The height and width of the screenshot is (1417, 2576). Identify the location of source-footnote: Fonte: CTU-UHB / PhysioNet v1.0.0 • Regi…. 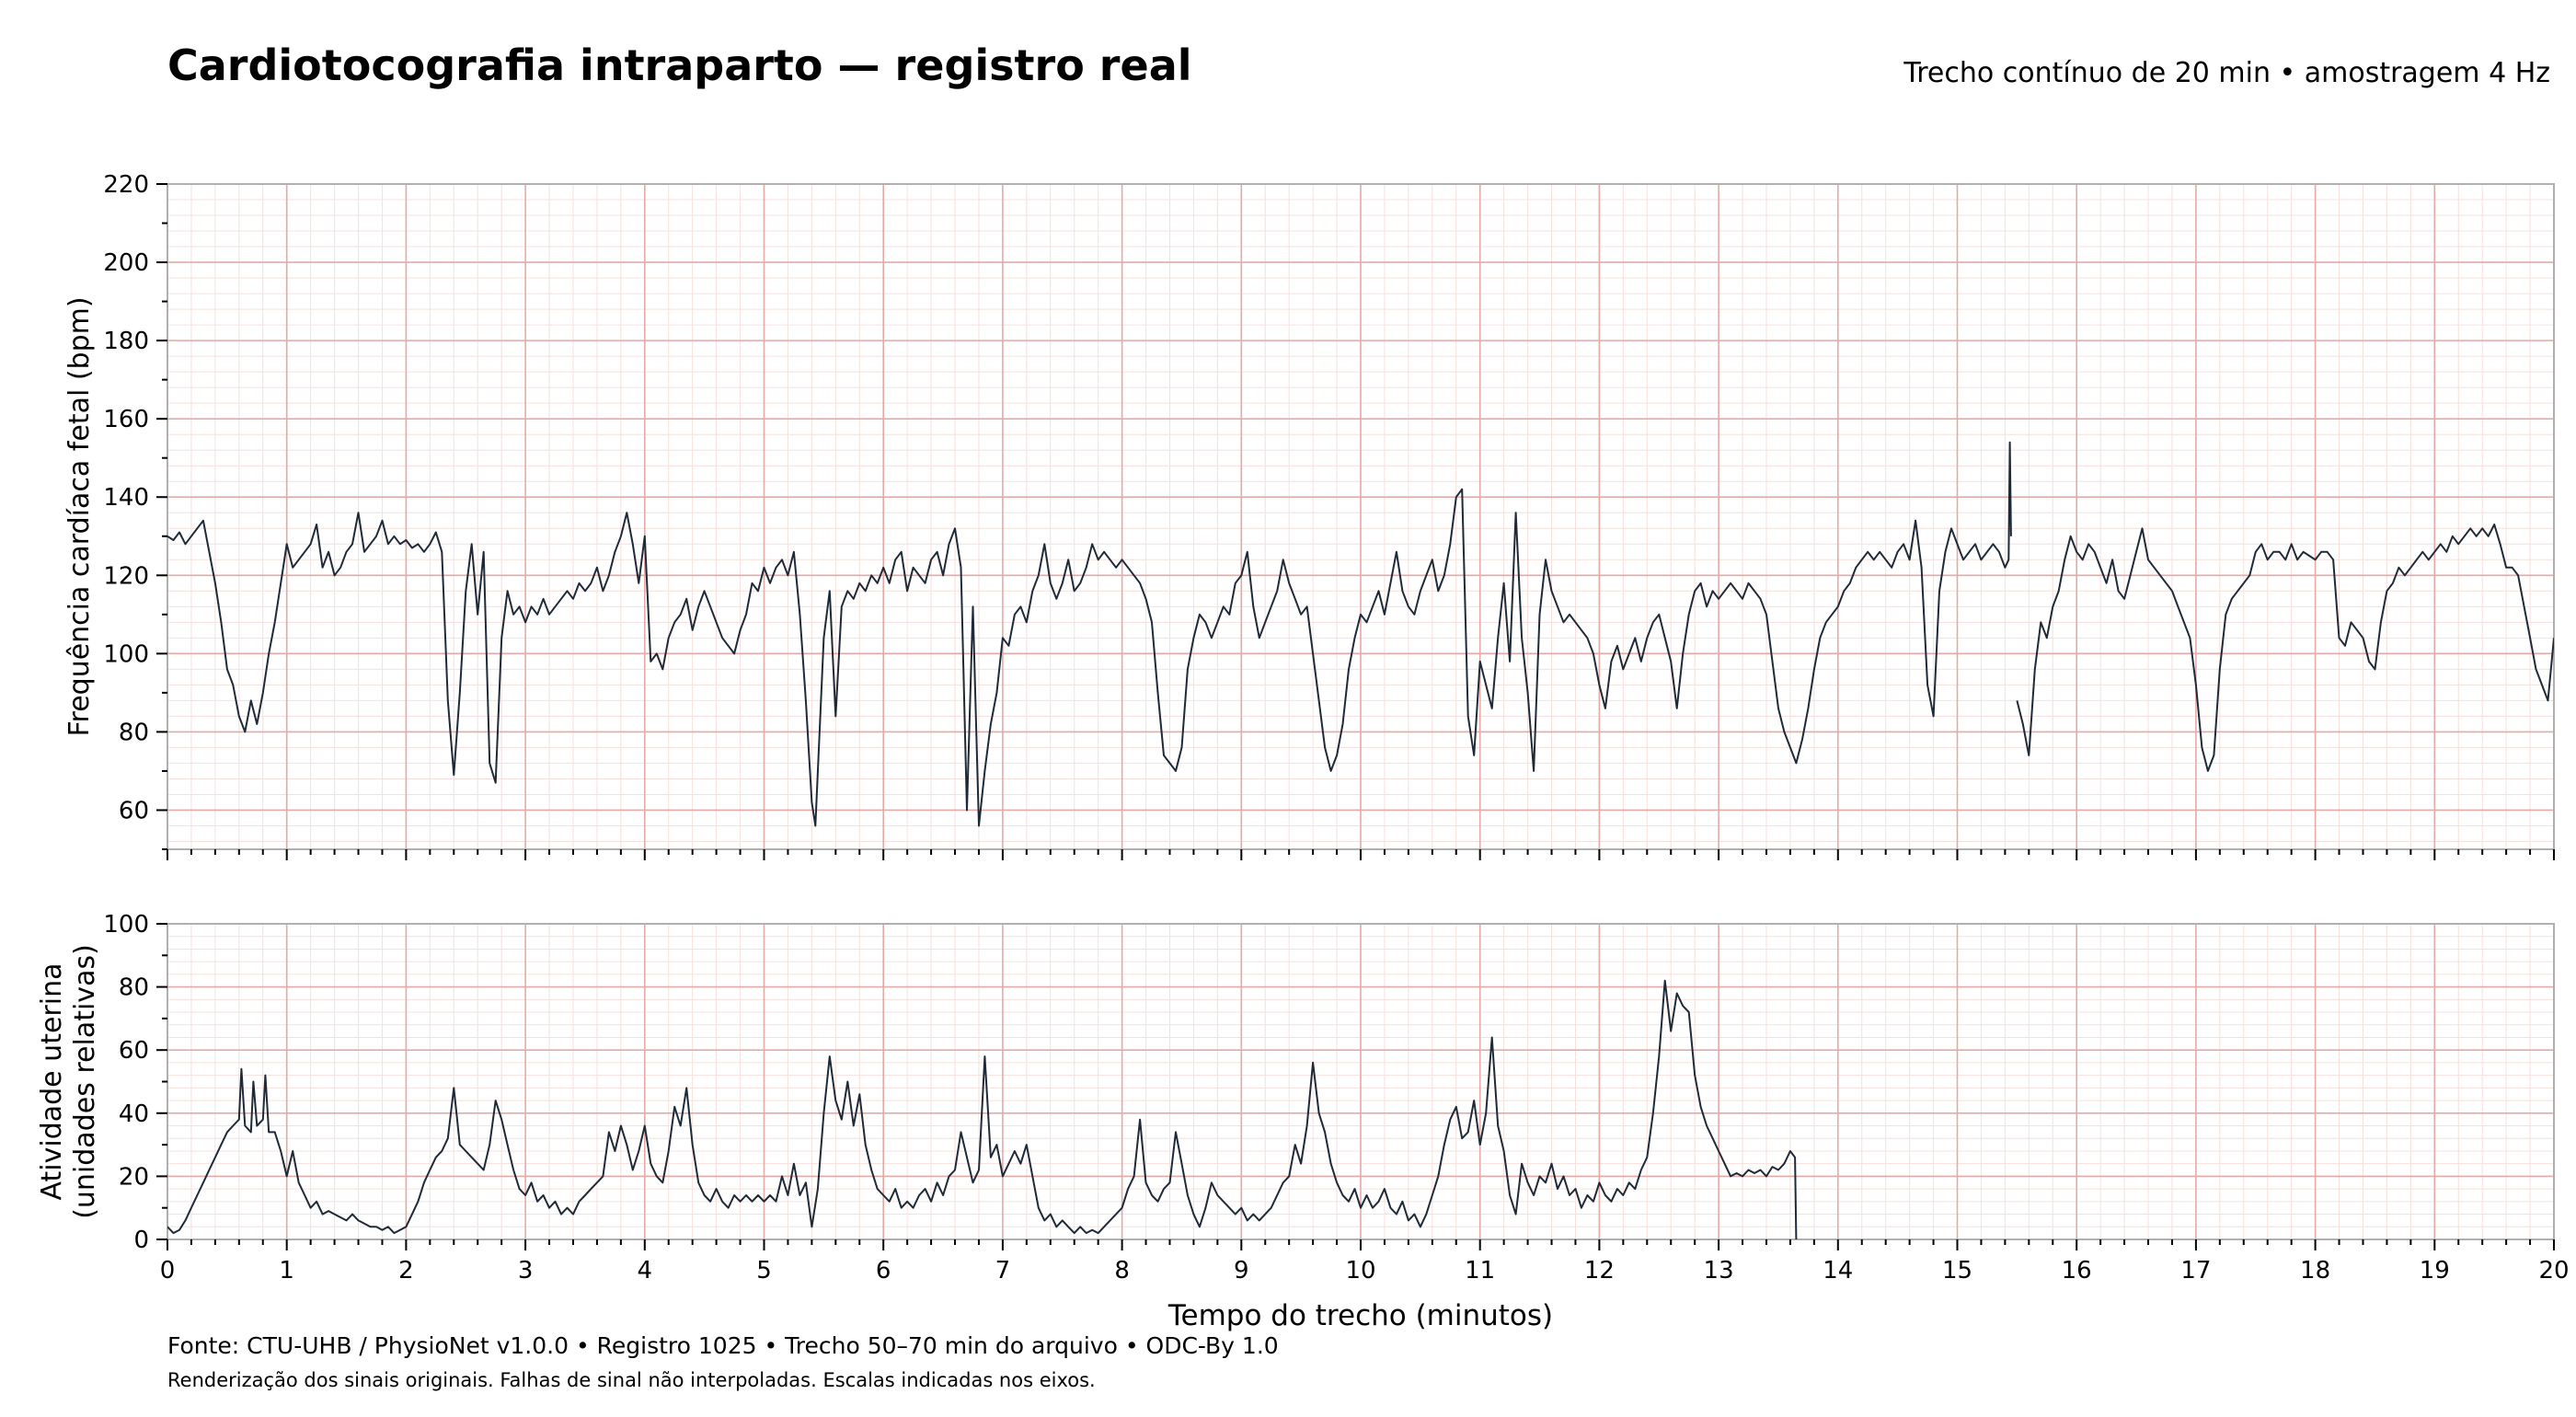
(723, 1345).